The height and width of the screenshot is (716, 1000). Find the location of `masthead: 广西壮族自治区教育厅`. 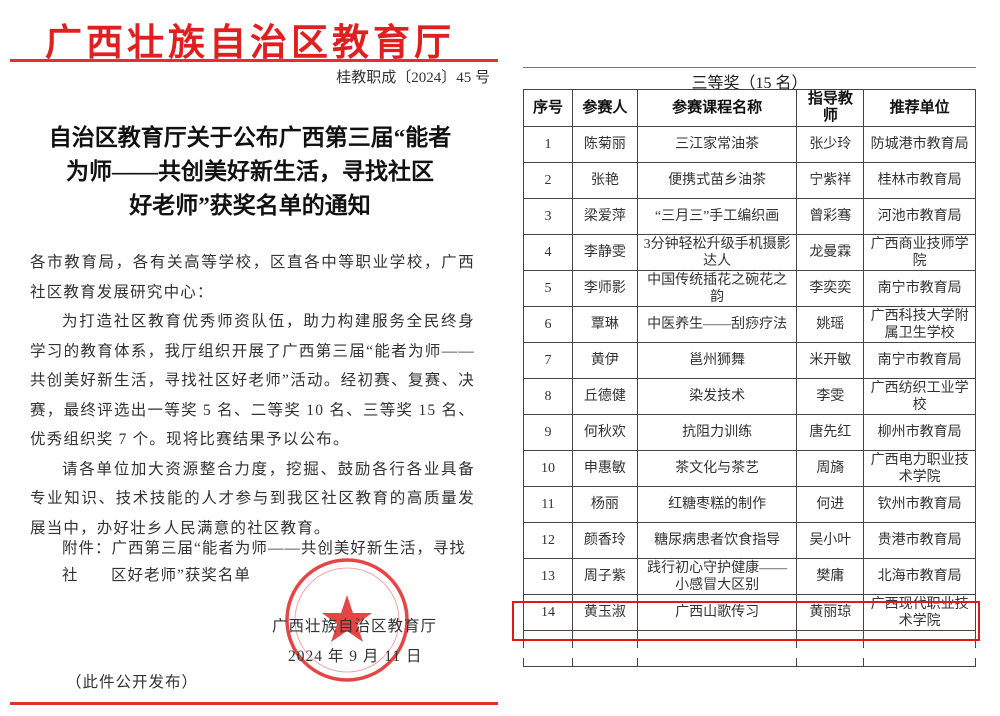

masthead: 广西壮族自治区教育厅 is located at coordinates (250, 43).